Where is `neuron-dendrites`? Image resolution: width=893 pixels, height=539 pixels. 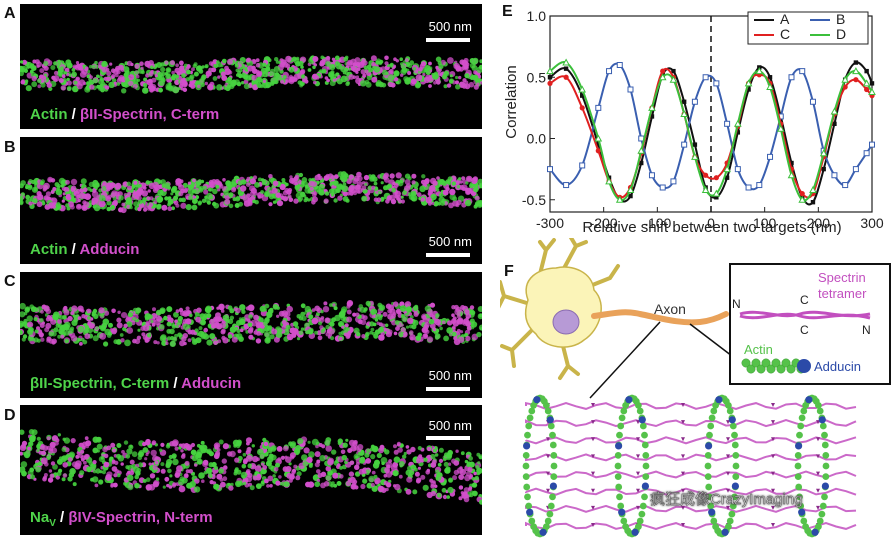
neuron-dendrites is located at coordinates (560, 309).